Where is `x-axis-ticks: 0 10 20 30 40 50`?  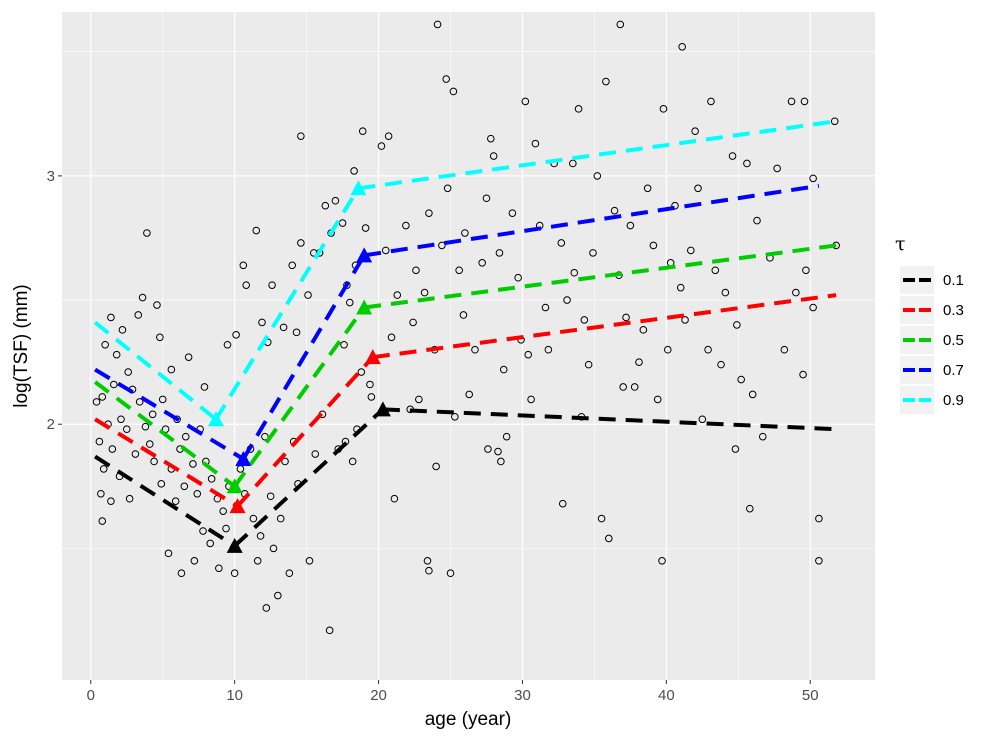 x-axis-ticks: 0 10 20 30 40 50 is located at coordinates (453, 692).